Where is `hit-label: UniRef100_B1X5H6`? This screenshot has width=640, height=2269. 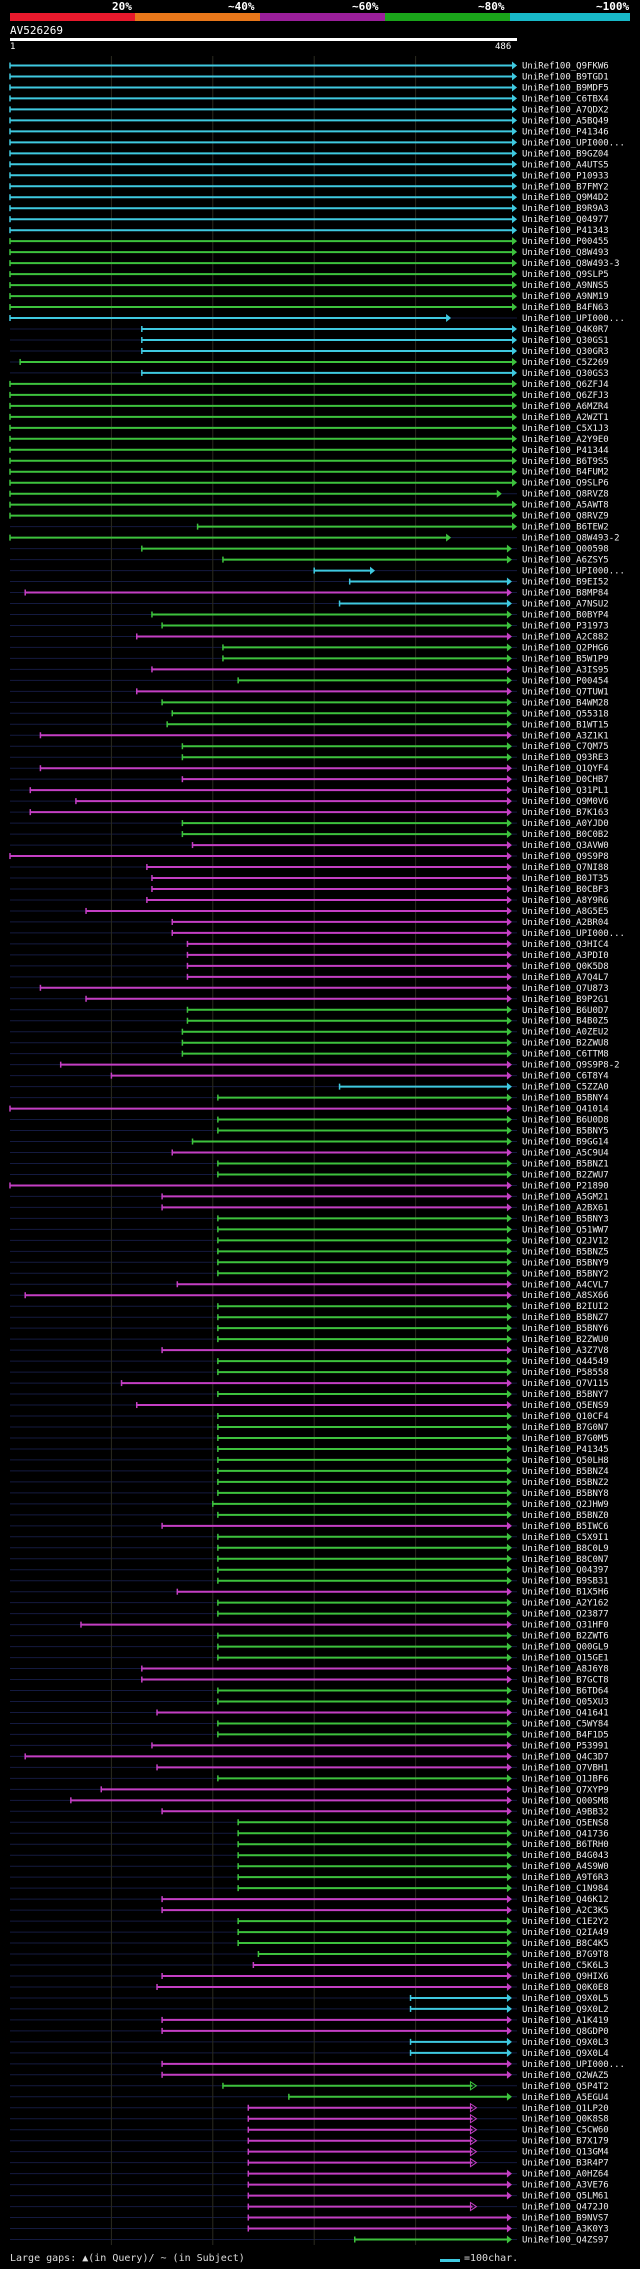
hit-label: UniRef100_B1X5H6 is located at coordinates (565, 1593).